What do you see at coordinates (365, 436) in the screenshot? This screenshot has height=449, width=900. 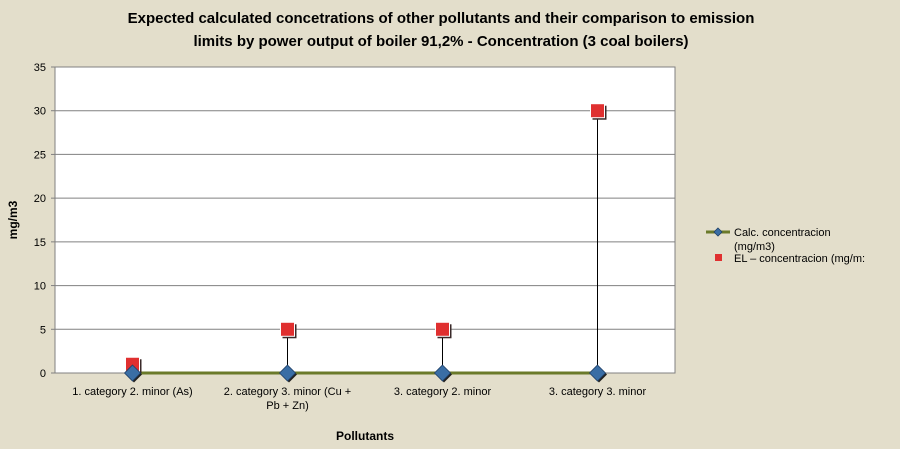 I see `x-axis-title: Pollutants` at bounding box center [365, 436].